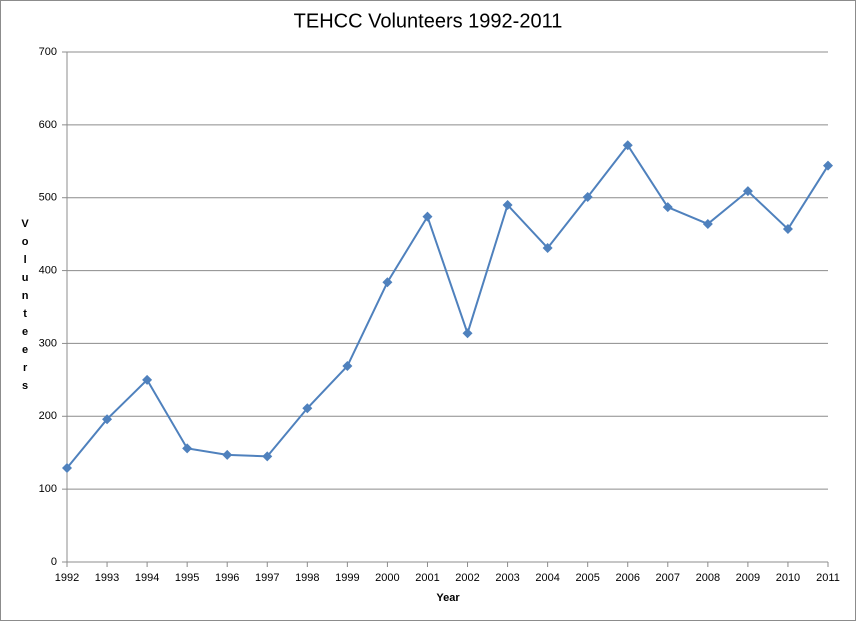  What do you see at coordinates (107, 578) in the screenshot?
I see `x-tick-label: 1993` at bounding box center [107, 578].